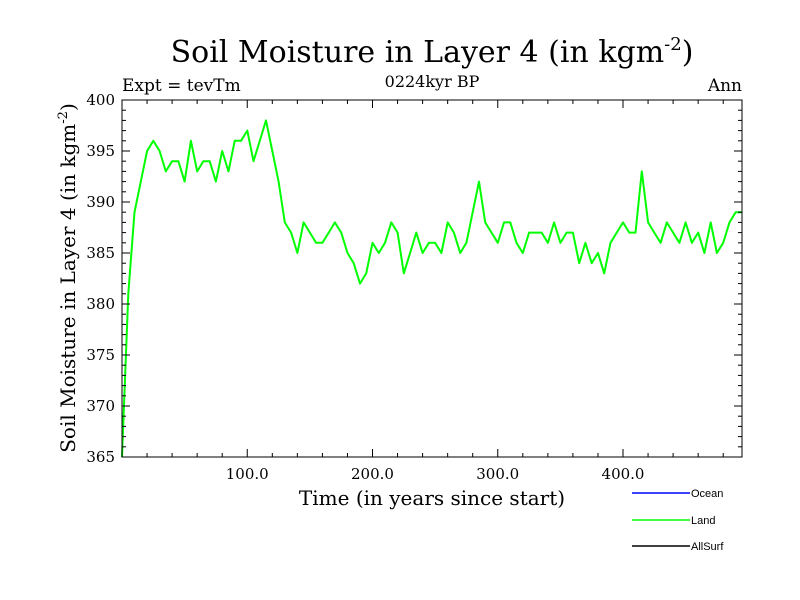  I want to click on y-tick-label: 370, so click(100, 406).